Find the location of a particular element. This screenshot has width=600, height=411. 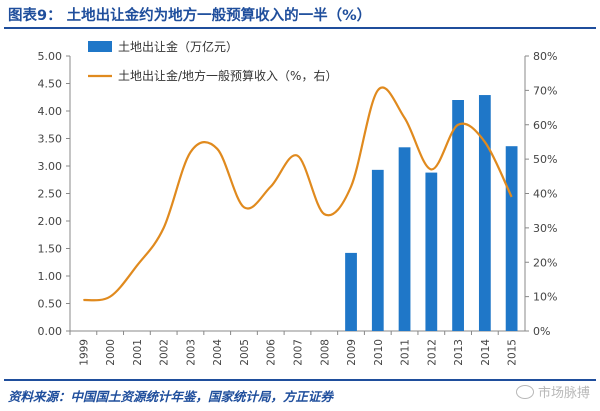

legend: 土地出让金（万亿元） 土地出让金/地方一般预算收入（%，右） is located at coordinates (212, 61).